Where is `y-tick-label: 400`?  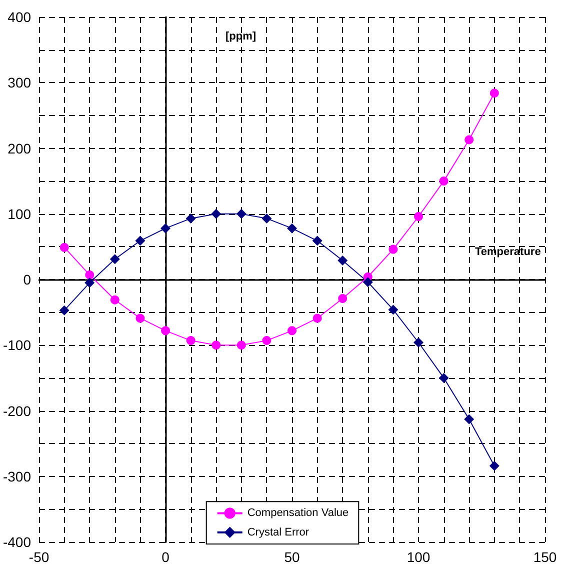 y-tick-label: 400 is located at coordinates (20, 17).